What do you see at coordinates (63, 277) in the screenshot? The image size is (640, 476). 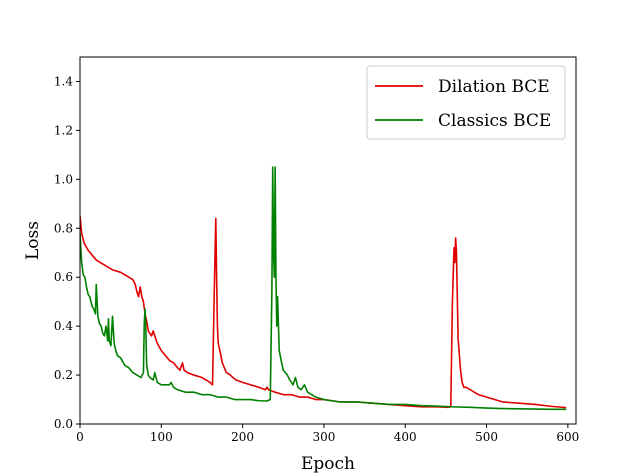 I see `y-tick-label: 0.6` at bounding box center [63, 277].